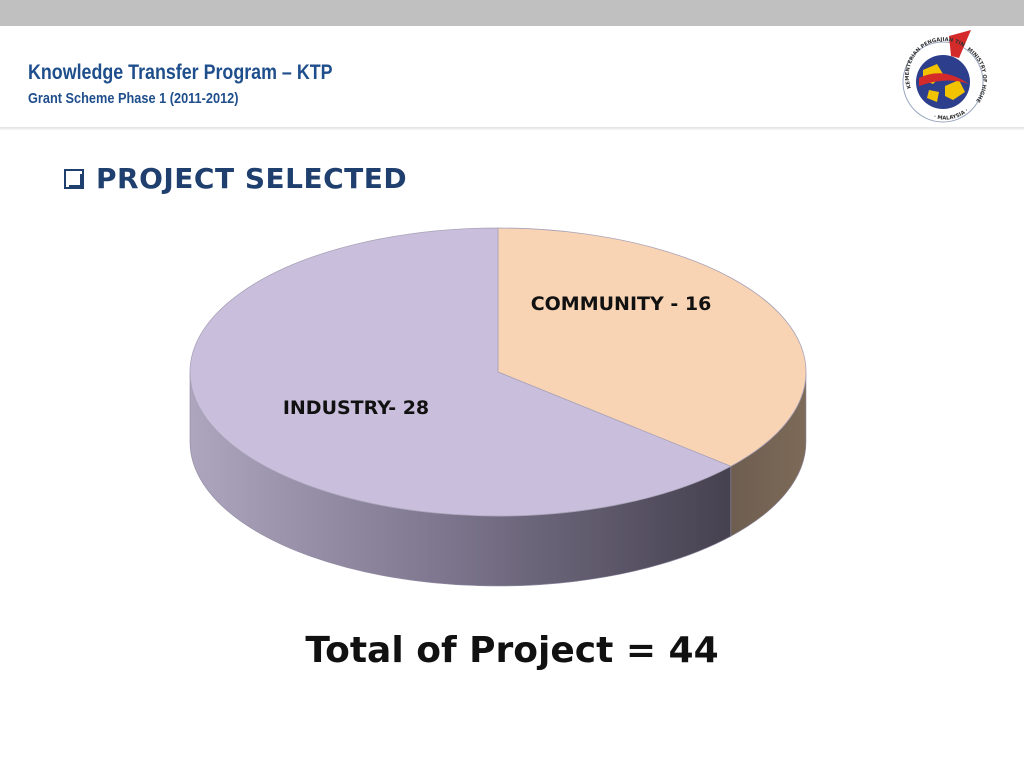  What do you see at coordinates (180, 72) in the screenshot?
I see `slide-title: Knowledge Transfer Program – KTP` at bounding box center [180, 72].